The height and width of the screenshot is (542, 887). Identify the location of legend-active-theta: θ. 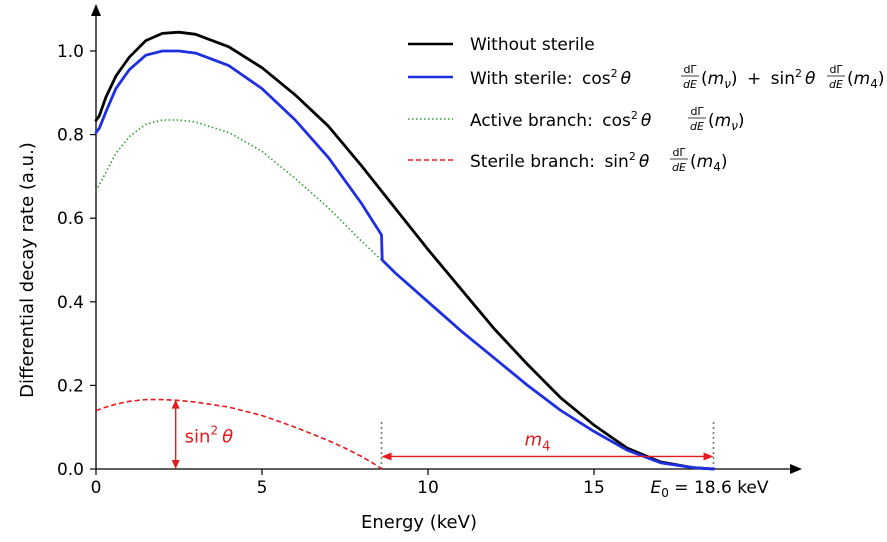
(646, 121).